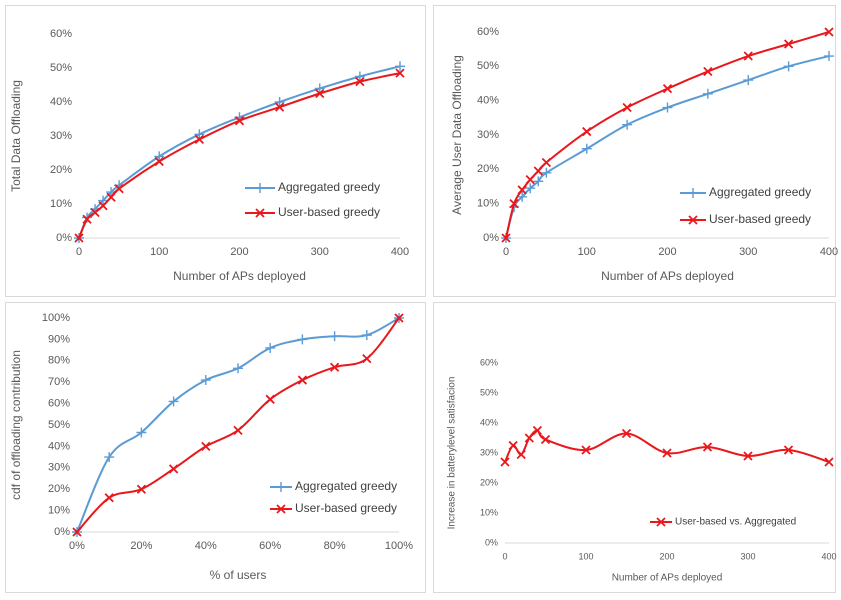 This screenshot has width=841, height=600. Describe the element at coordinates (77, 546) in the screenshot. I see `x-tick-label: 0%` at that location.